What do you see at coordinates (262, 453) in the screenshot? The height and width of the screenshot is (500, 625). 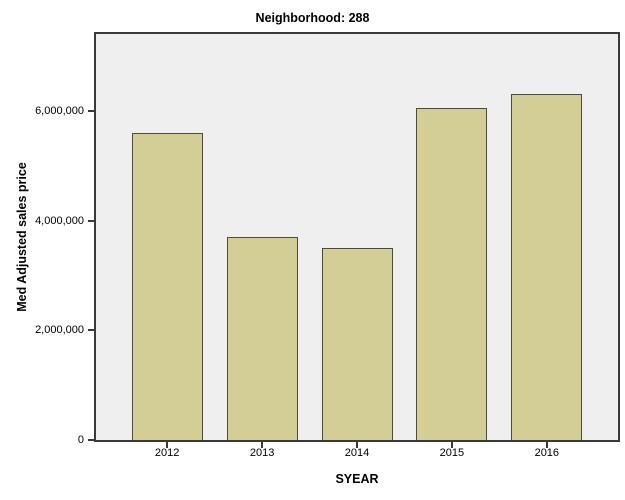 I see `x-tick-label-2013: 2013` at bounding box center [262, 453].